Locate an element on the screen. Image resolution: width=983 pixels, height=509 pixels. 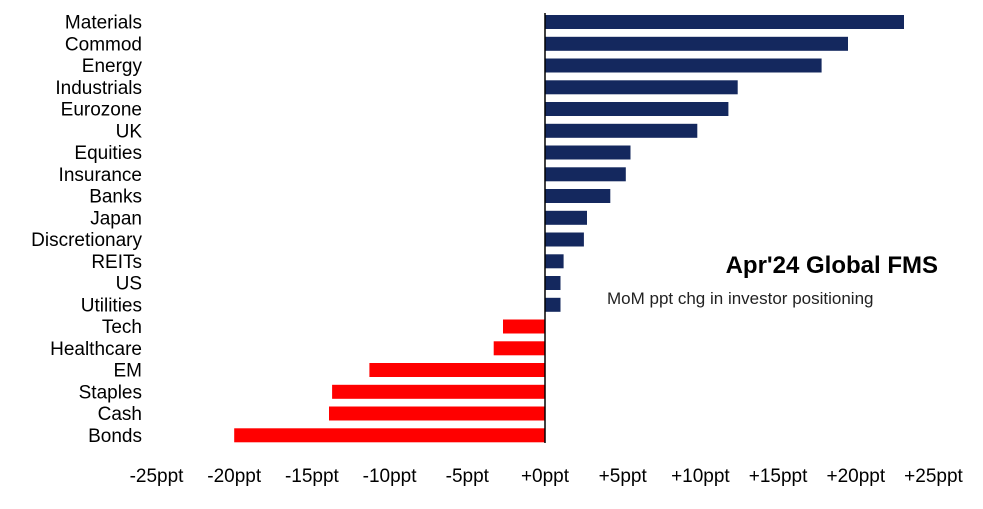
x-tick-label: -20ppt is located at coordinates (234, 476).